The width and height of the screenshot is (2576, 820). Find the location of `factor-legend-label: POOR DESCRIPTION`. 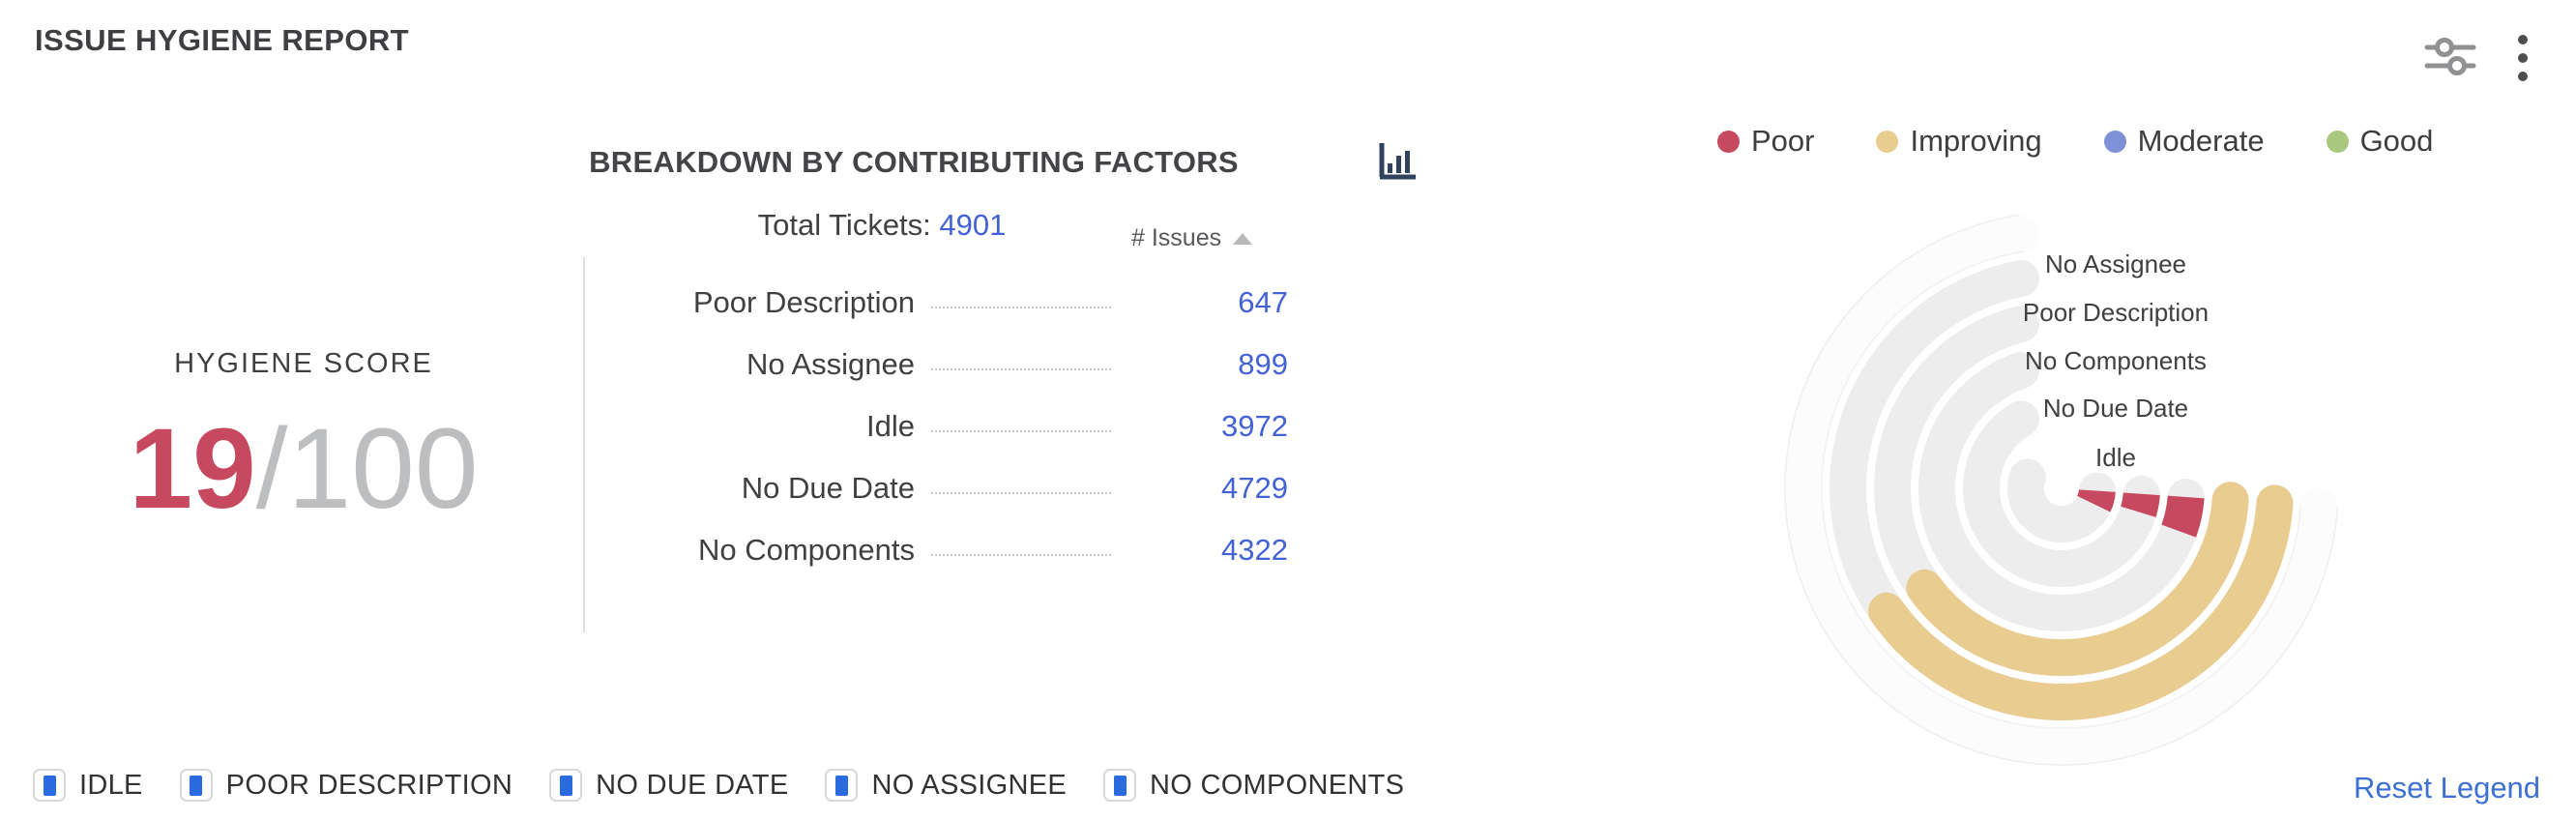

factor-legend-label: POOR DESCRIPTION is located at coordinates (369, 785).